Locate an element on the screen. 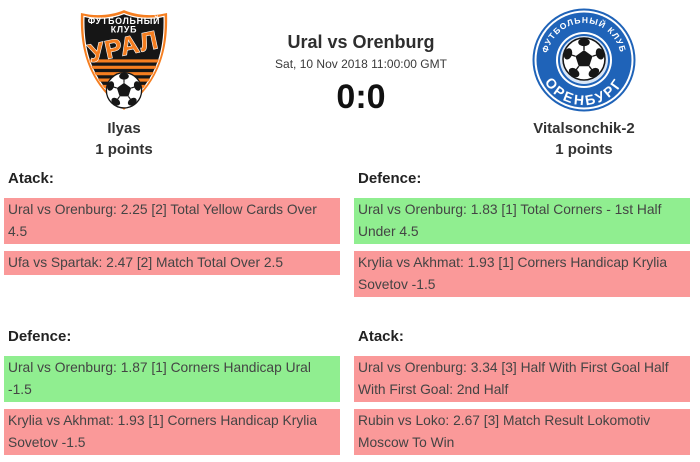  away-player-points: 1 points is located at coordinates (584, 149).